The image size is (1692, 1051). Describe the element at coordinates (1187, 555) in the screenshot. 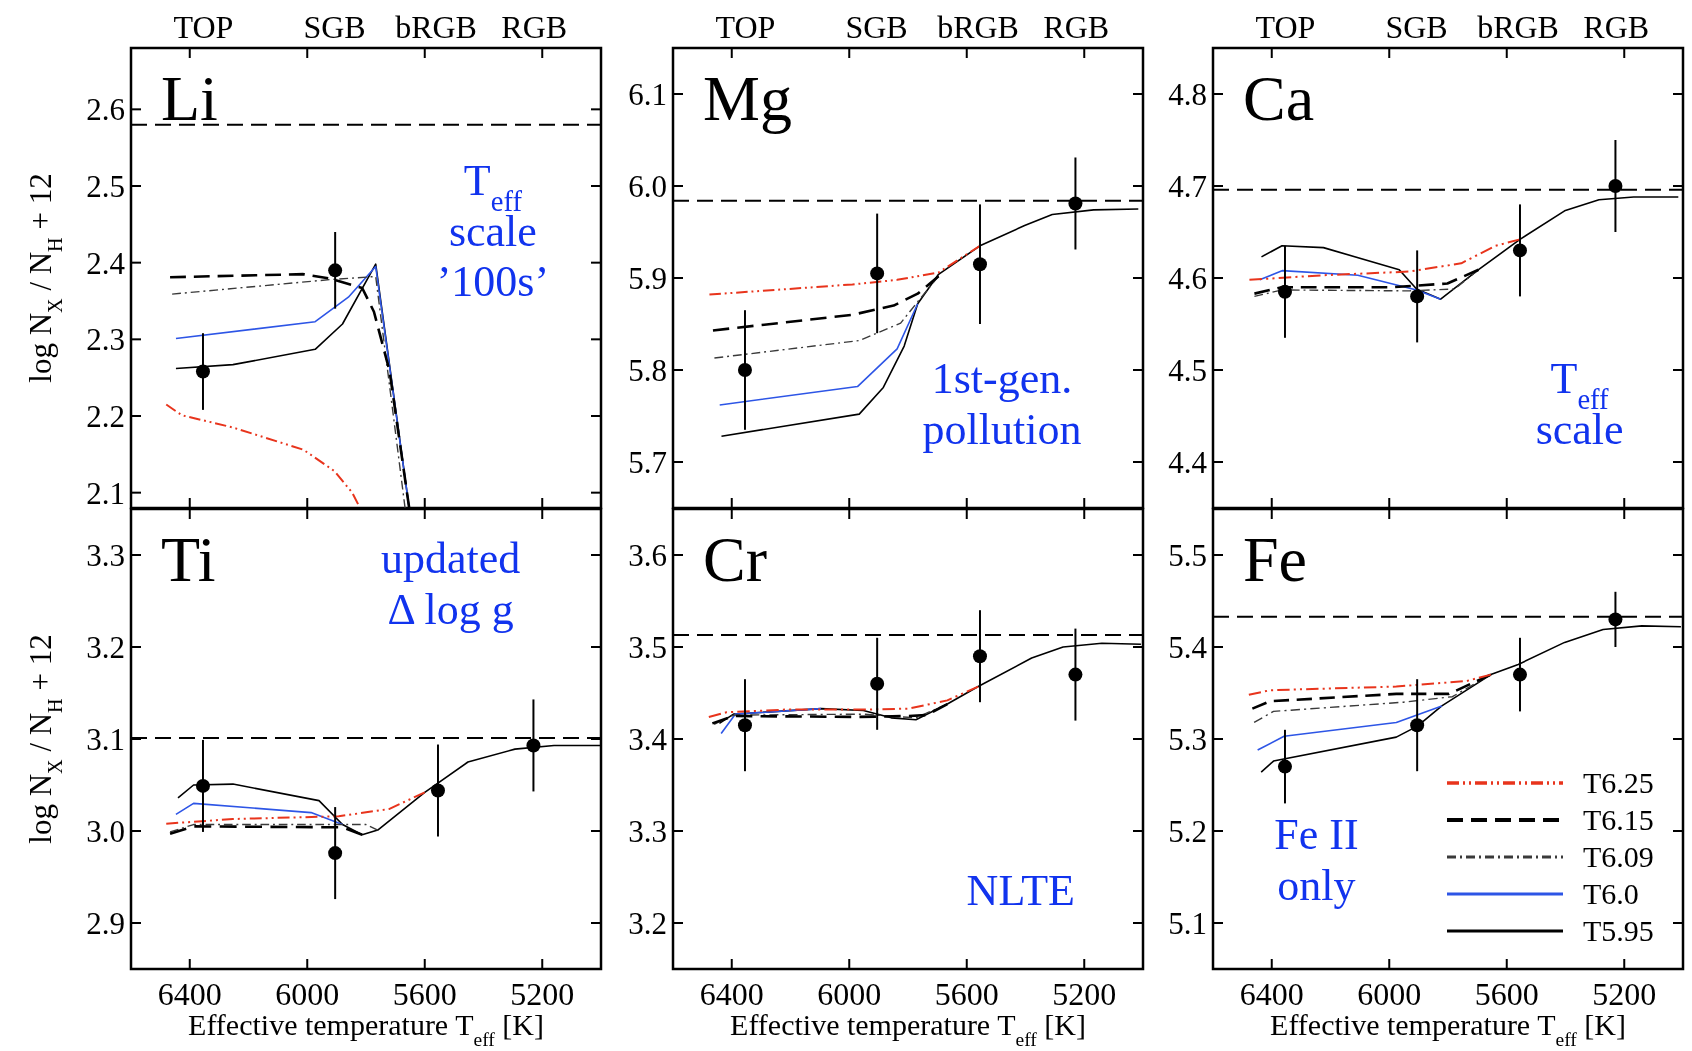

I see `y-tick-label: 5.5` at that location.